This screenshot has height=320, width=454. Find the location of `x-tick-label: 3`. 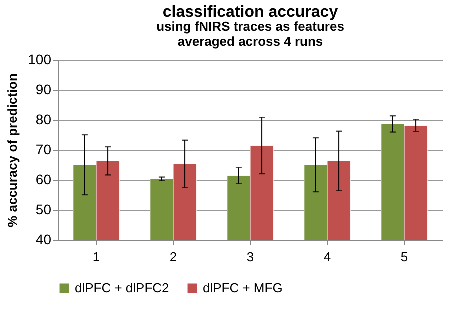

x-tick-label: 3 is located at coordinates (250, 257).